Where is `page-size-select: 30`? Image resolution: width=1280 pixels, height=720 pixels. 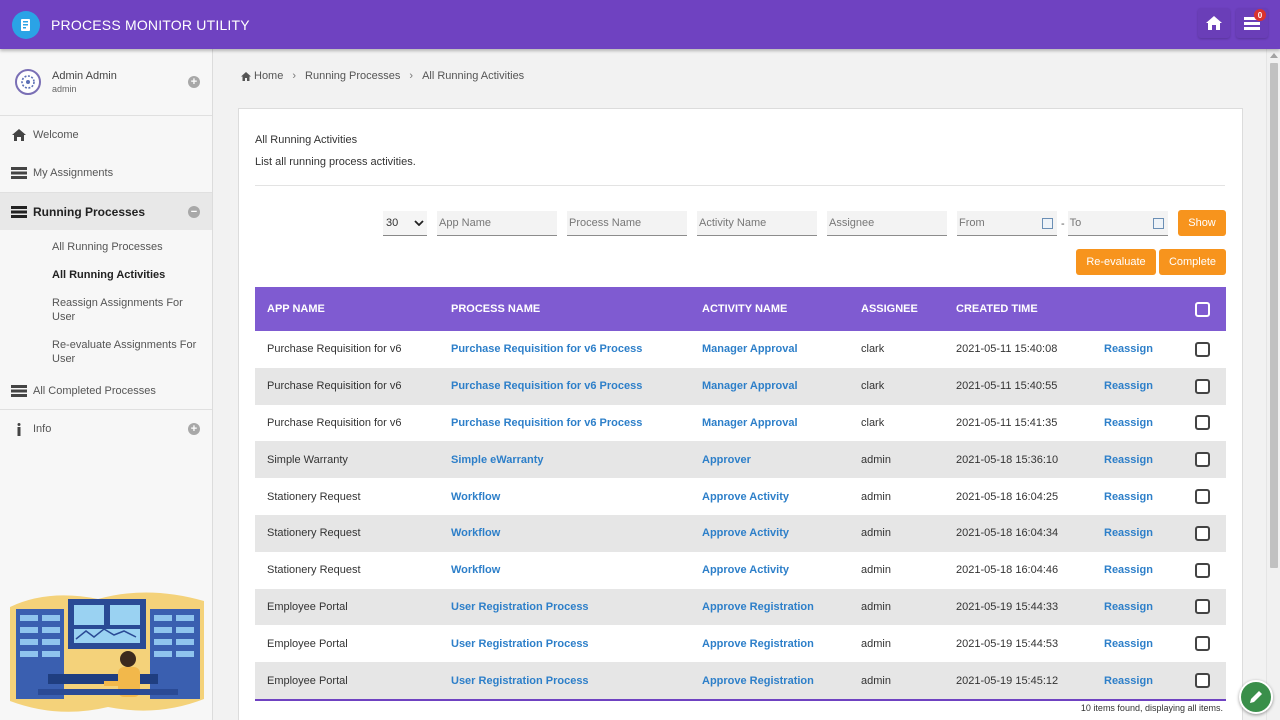
page-size-select: 30 is located at coordinates (405, 223).